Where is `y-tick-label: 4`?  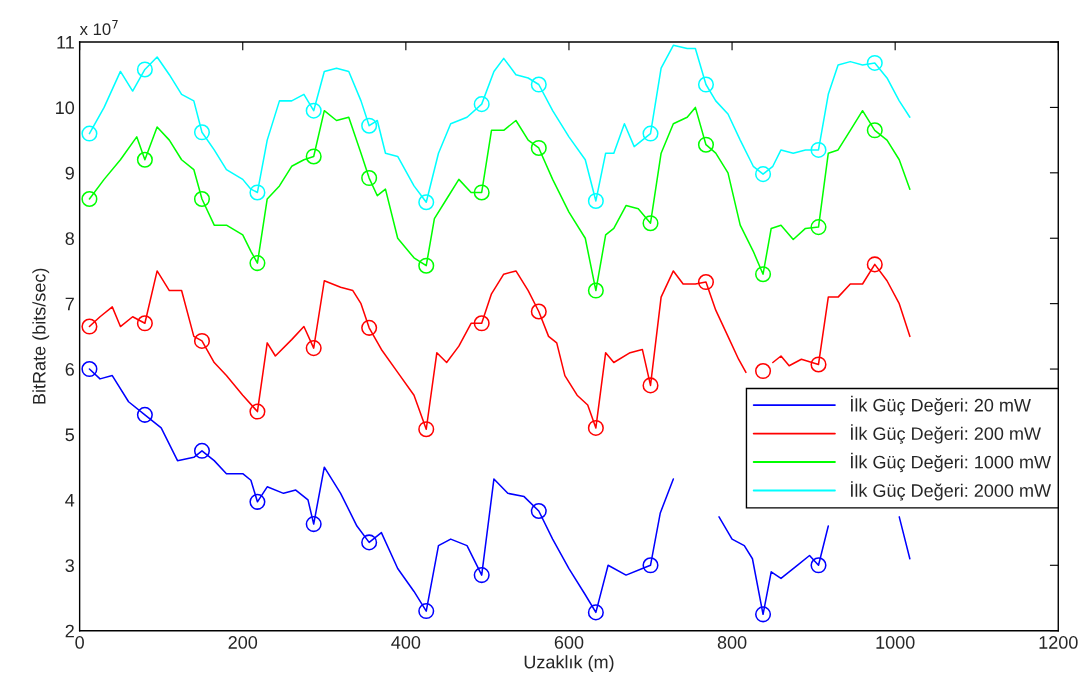
y-tick-label: 4 is located at coordinates (70, 500).